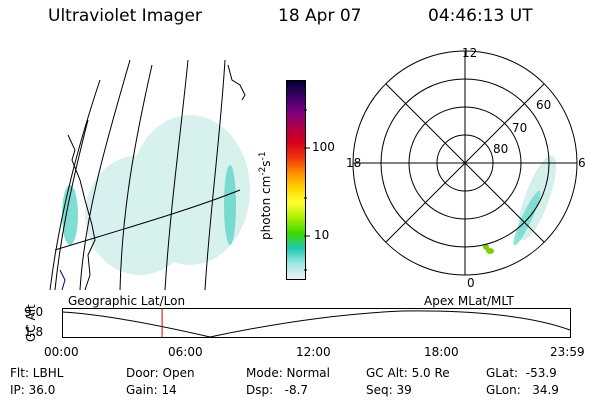  I want to click on timeline-chart, so click(316, 323).